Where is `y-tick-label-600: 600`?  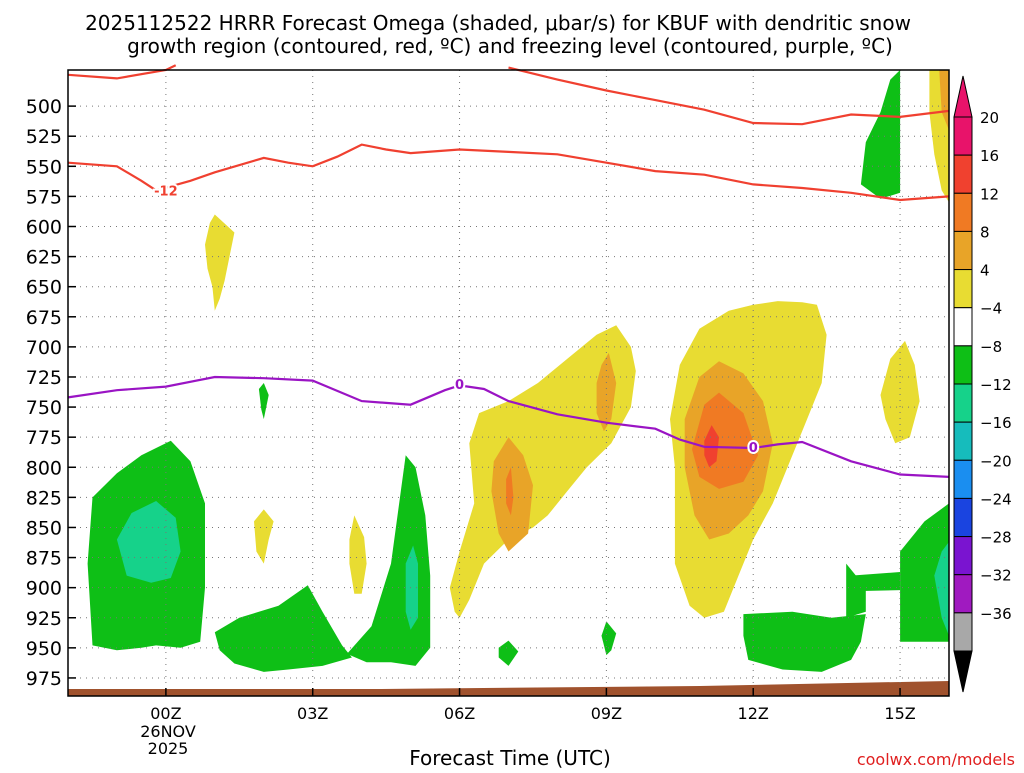
y-tick-label-600: 600 is located at coordinates (44, 228).